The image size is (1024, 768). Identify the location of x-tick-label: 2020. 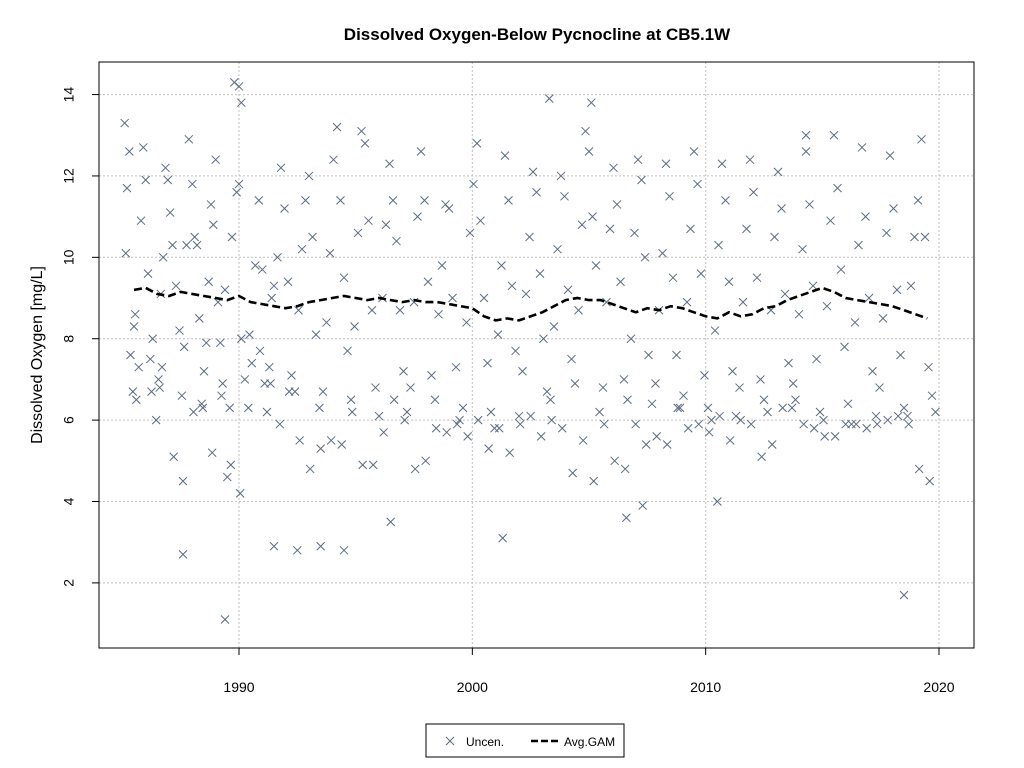
(938, 687).